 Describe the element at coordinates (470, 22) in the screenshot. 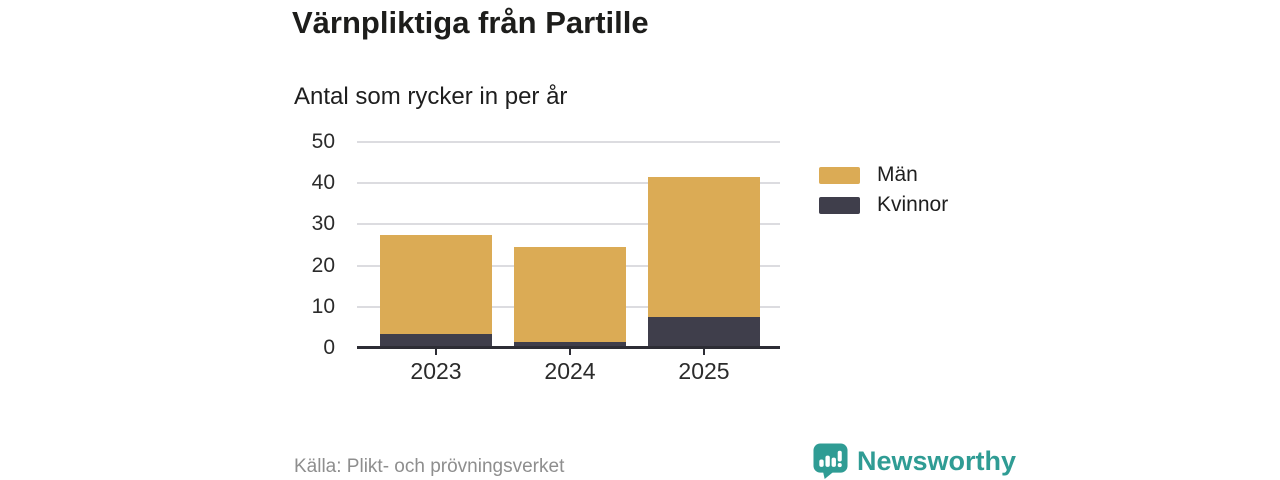

I see `chart-title: Värnpliktiga från Partille` at that location.